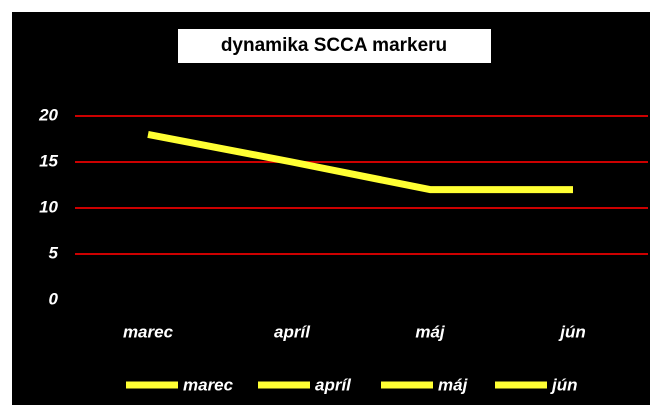  What do you see at coordinates (430, 331) in the screenshot?
I see `x-tick-label: máj` at bounding box center [430, 331].